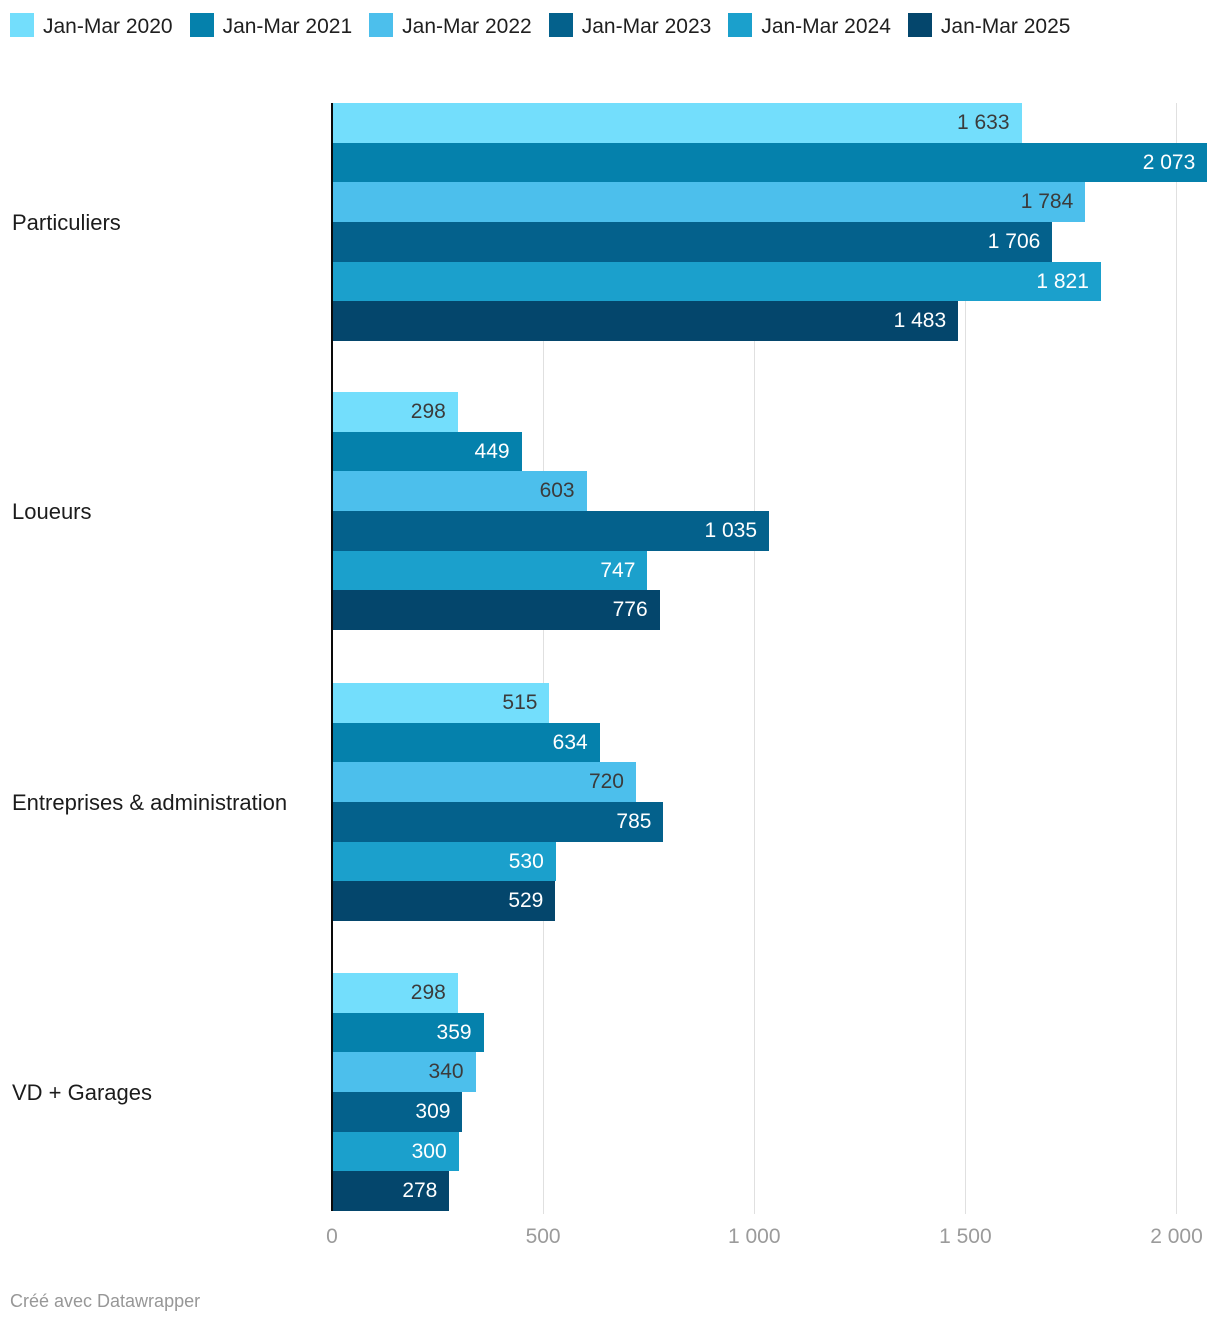 The width and height of the screenshot is (1220, 1326). I want to click on bar-value-label: 359, so click(454, 1032).